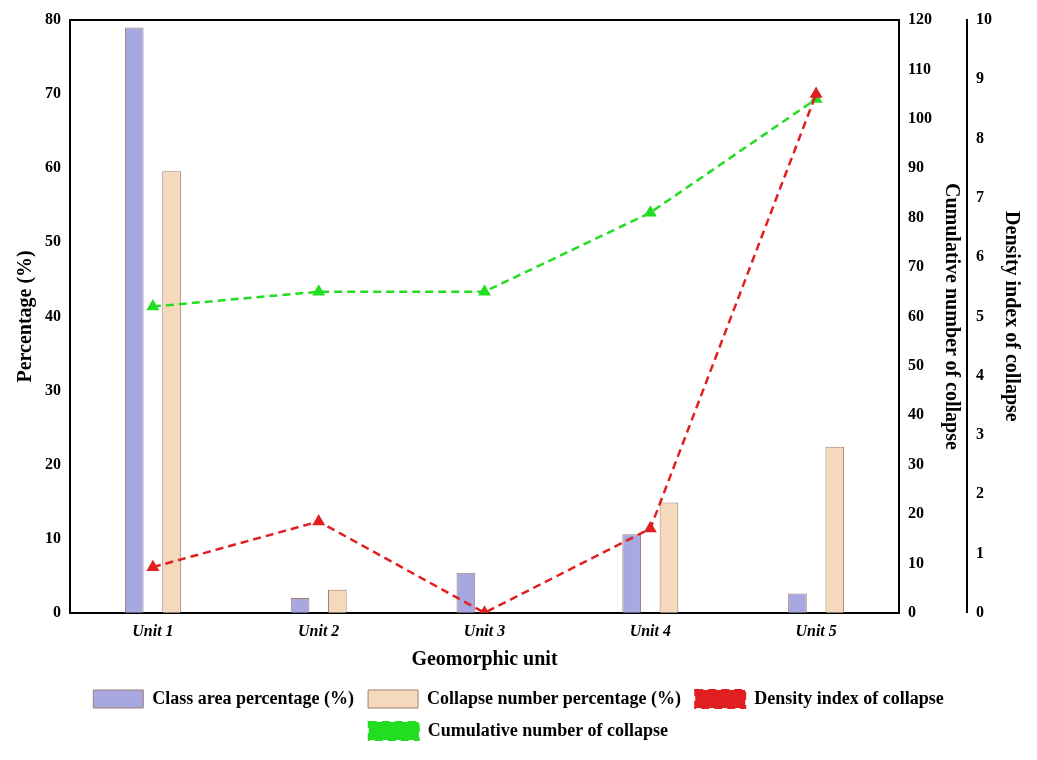 The image size is (1037, 760). I want to click on y3-axis-title: Density index of collapse, so click(1012, 316).